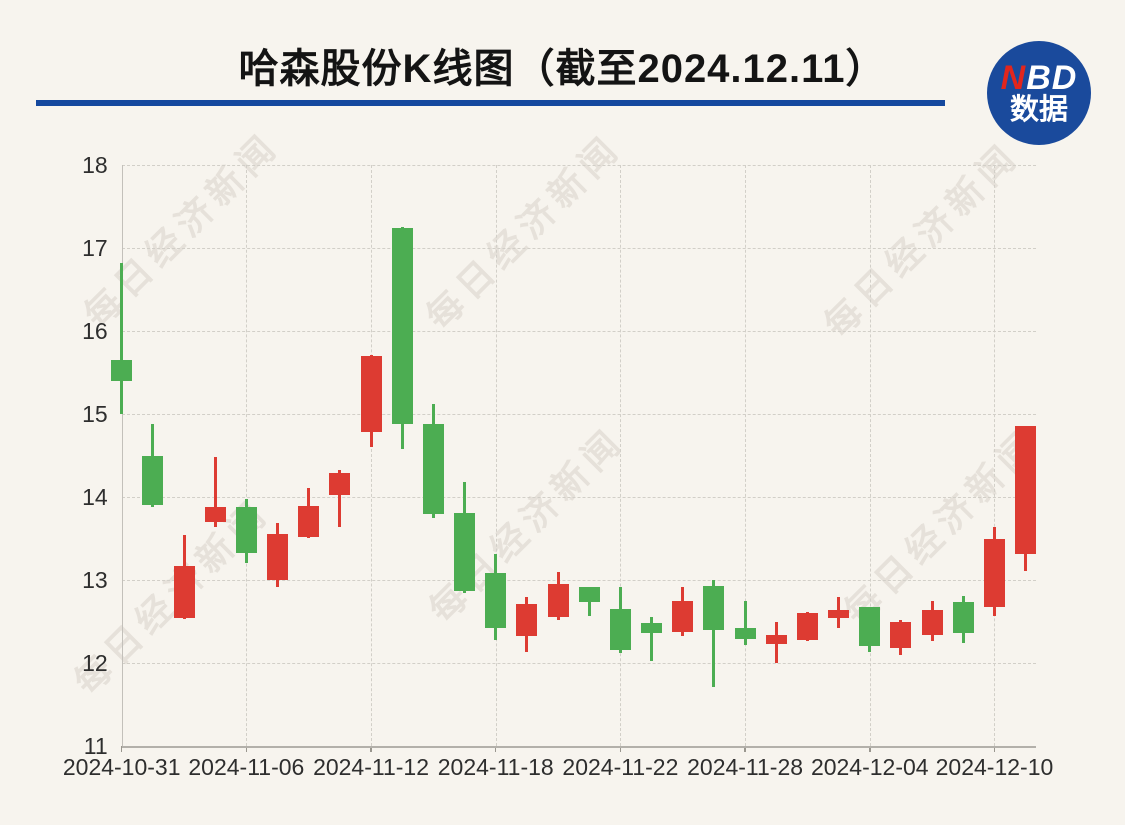 The height and width of the screenshot is (825, 1125). What do you see at coordinates (95, 165) in the screenshot?
I see `y-axis-label: 18` at bounding box center [95, 165].